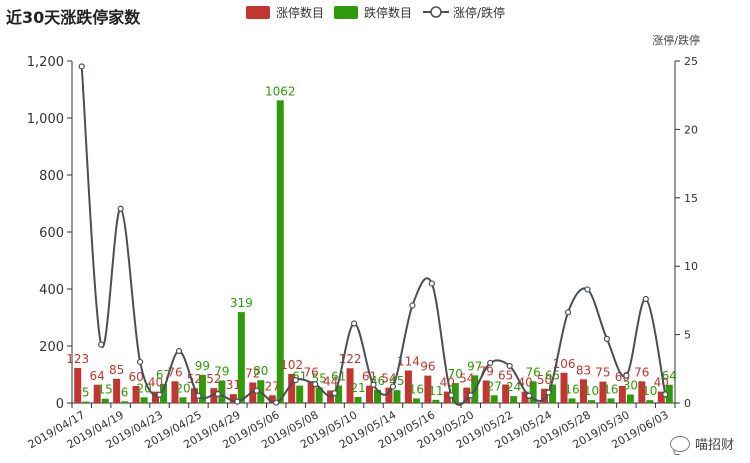 The width and height of the screenshot is (750, 463). I want to click on y2-tick-label: 0, so click(687, 403).